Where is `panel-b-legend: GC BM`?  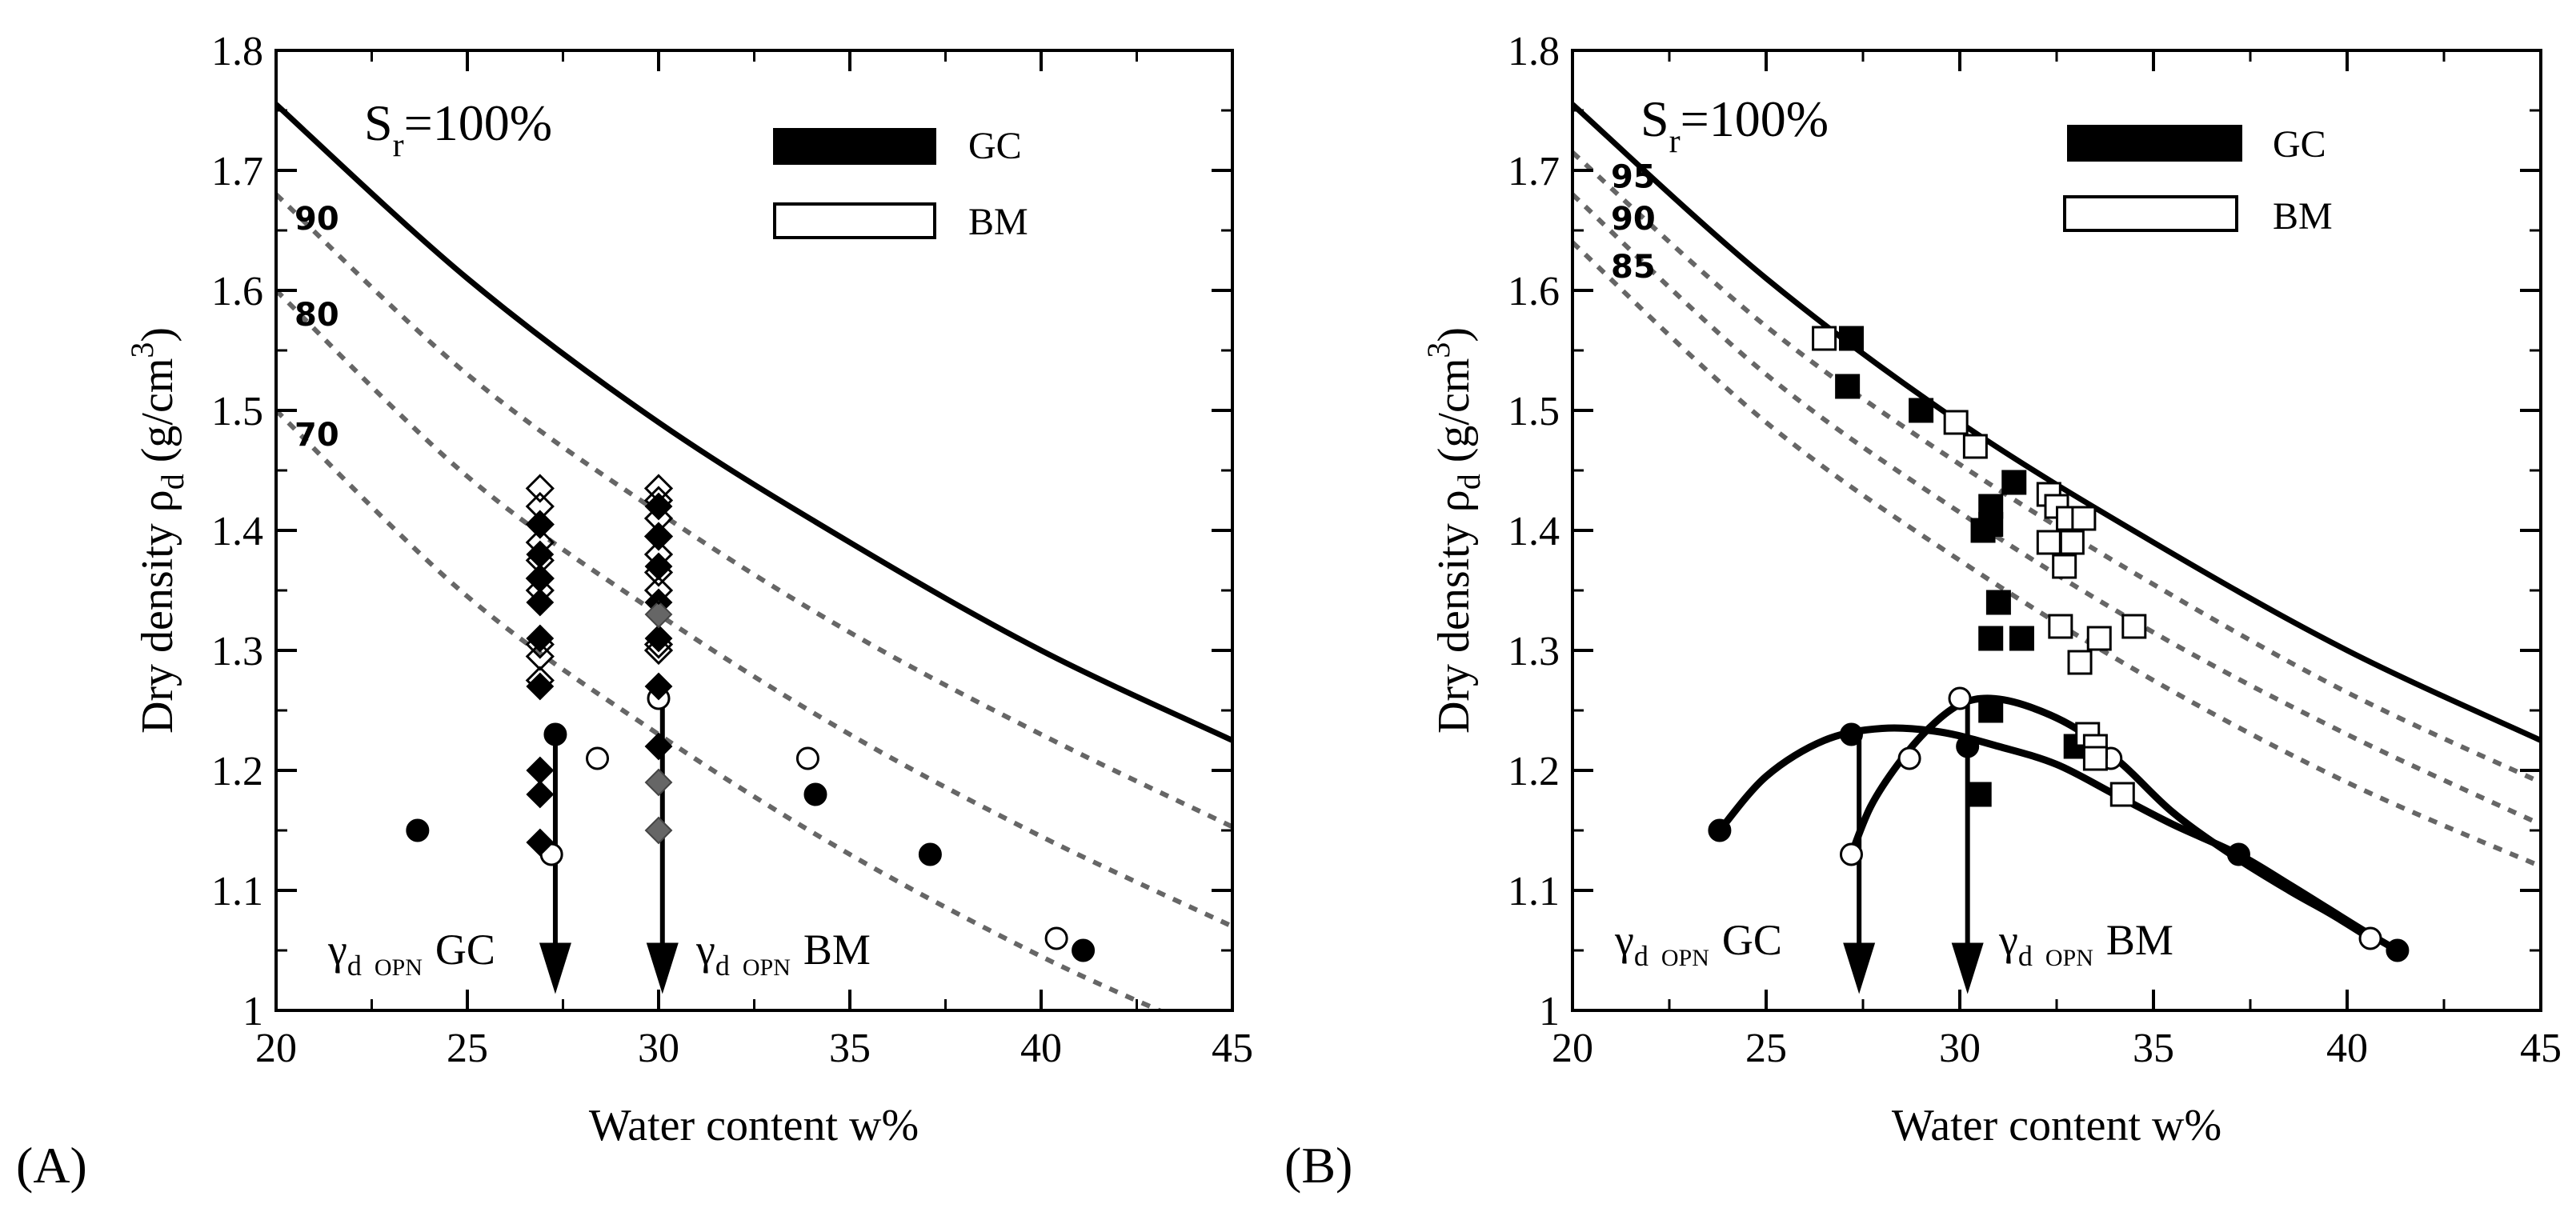 panel-b-legend: GC BM is located at coordinates (2198, 180).